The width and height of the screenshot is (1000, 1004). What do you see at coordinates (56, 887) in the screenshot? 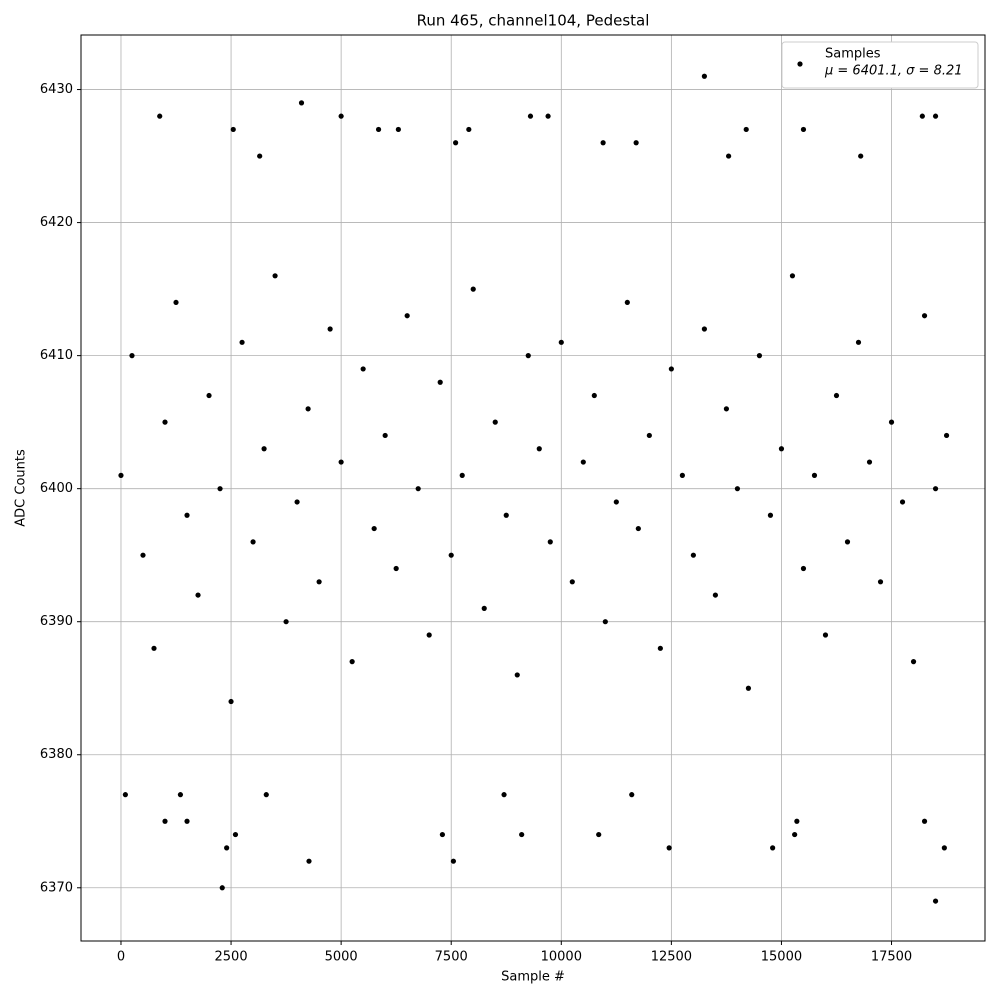
I see `y-tick-label: 6370` at bounding box center [56, 887].